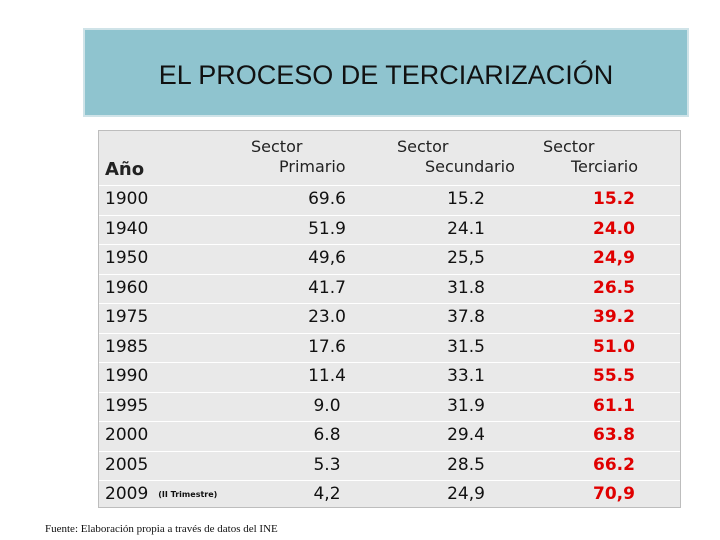 This screenshot has width=720, height=540. I want to click on secondary-cell: 24.1, so click(466, 228).